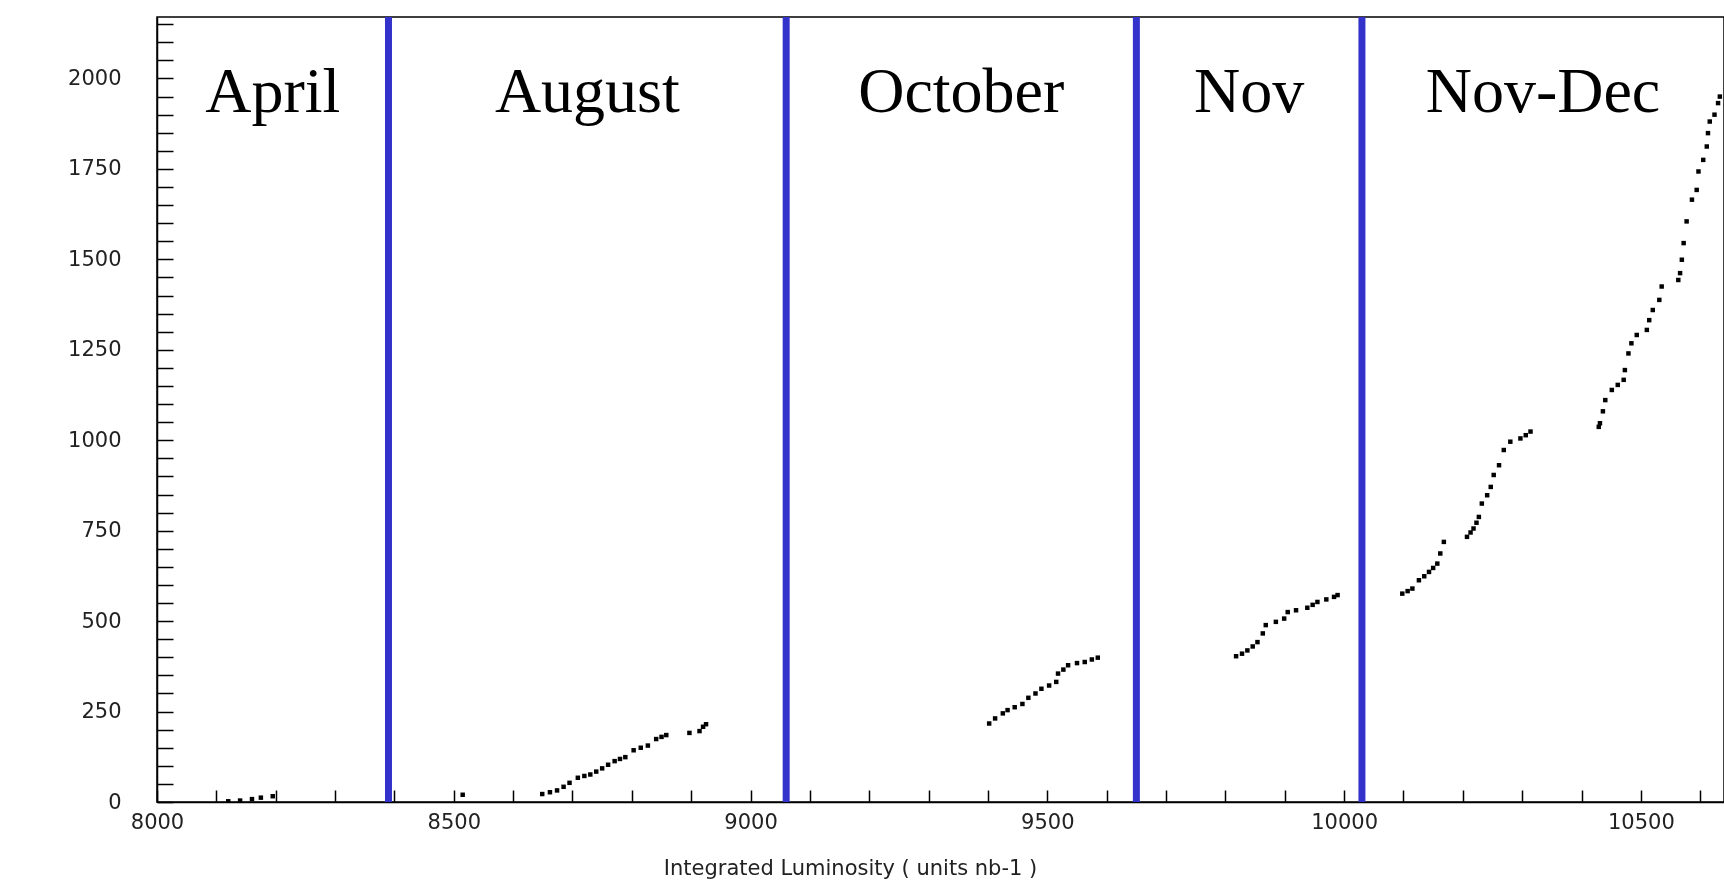 The width and height of the screenshot is (1724, 883). Describe the element at coordinates (850, 867) in the screenshot. I see `x-axis-title: Integrated Luminosity ( units nb-1 )` at that location.